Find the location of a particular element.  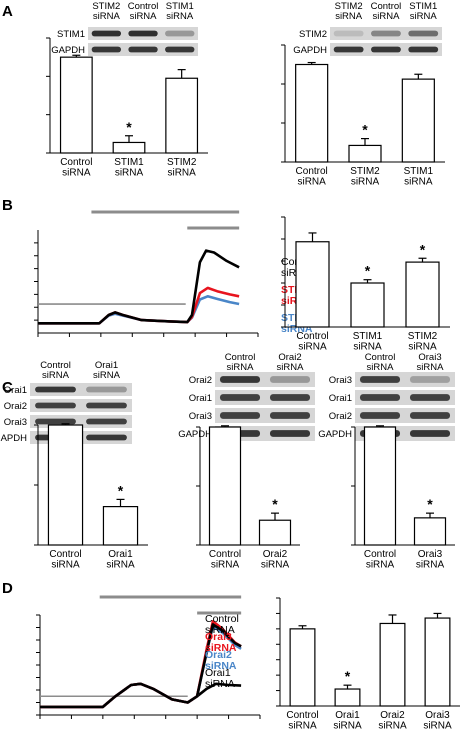

c_orai1-column-label-line: siRNA is located at coordinates (107, 375).